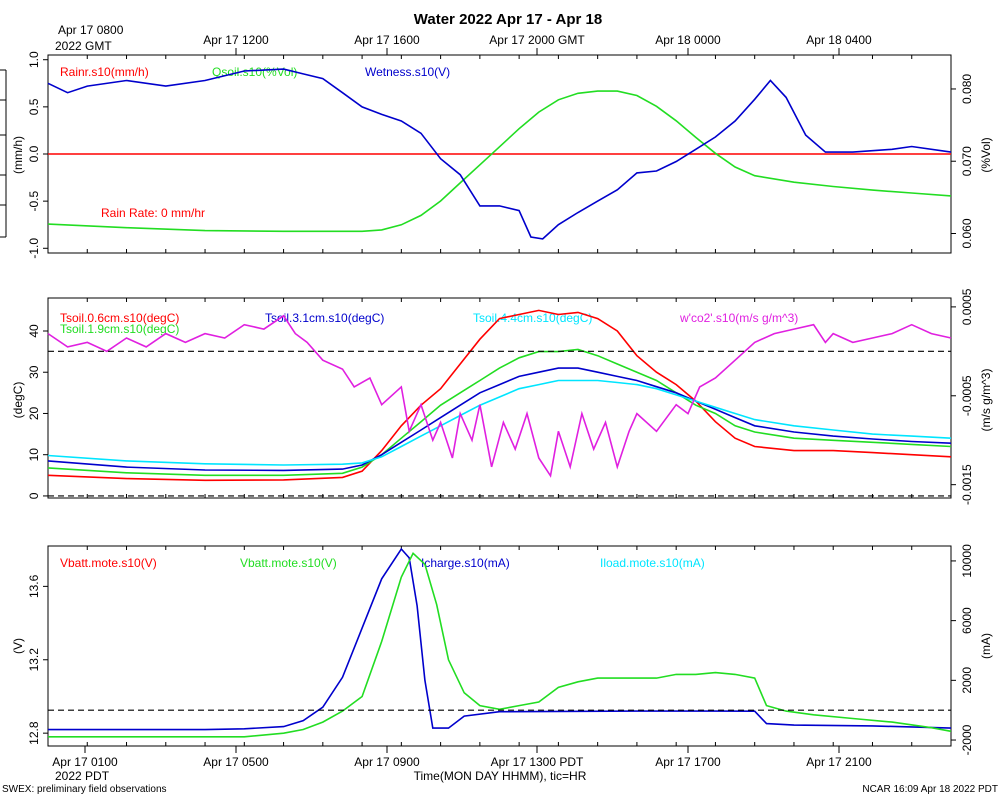  Describe the element at coordinates (688, 40) in the screenshot. I see `top-time-tick-label: Apr 18 0000` at that location.